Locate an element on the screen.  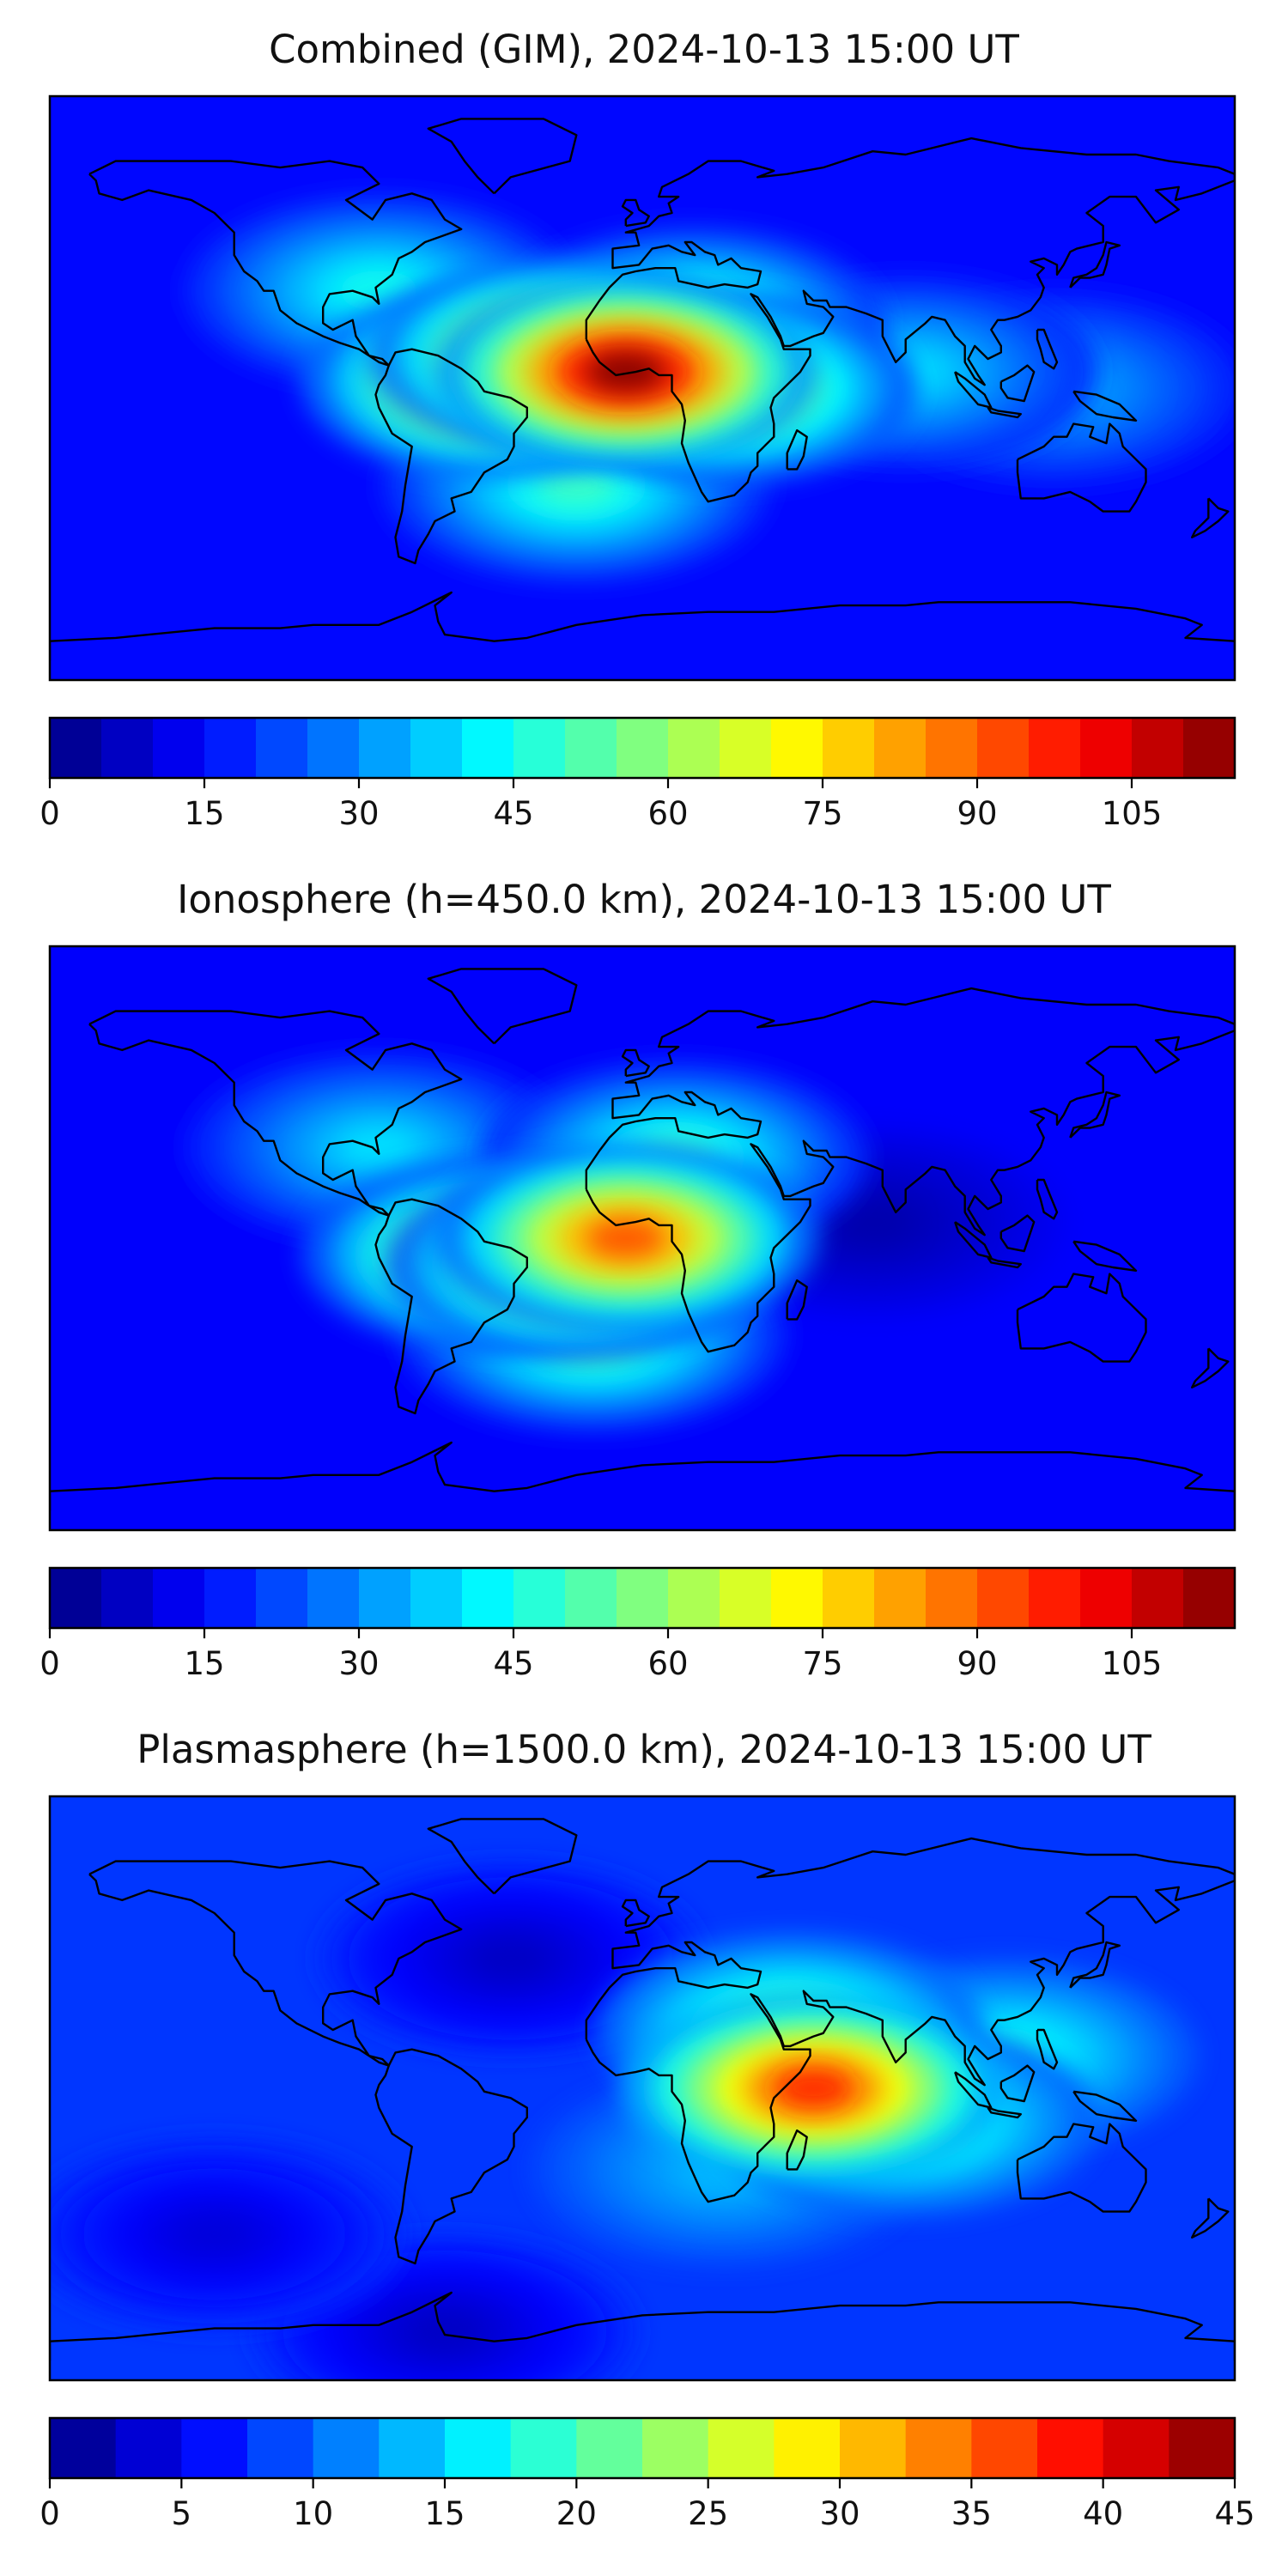
colorbar-tick-label: 20 is located at coordinates (576, 2514).